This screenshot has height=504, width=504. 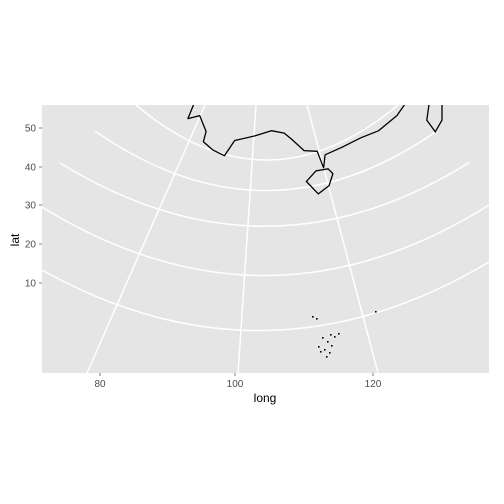 What do you see at coordinates (344, 334) in the screenshot?
I see `south-china-sea-islands` at bounding box center [344, 334].